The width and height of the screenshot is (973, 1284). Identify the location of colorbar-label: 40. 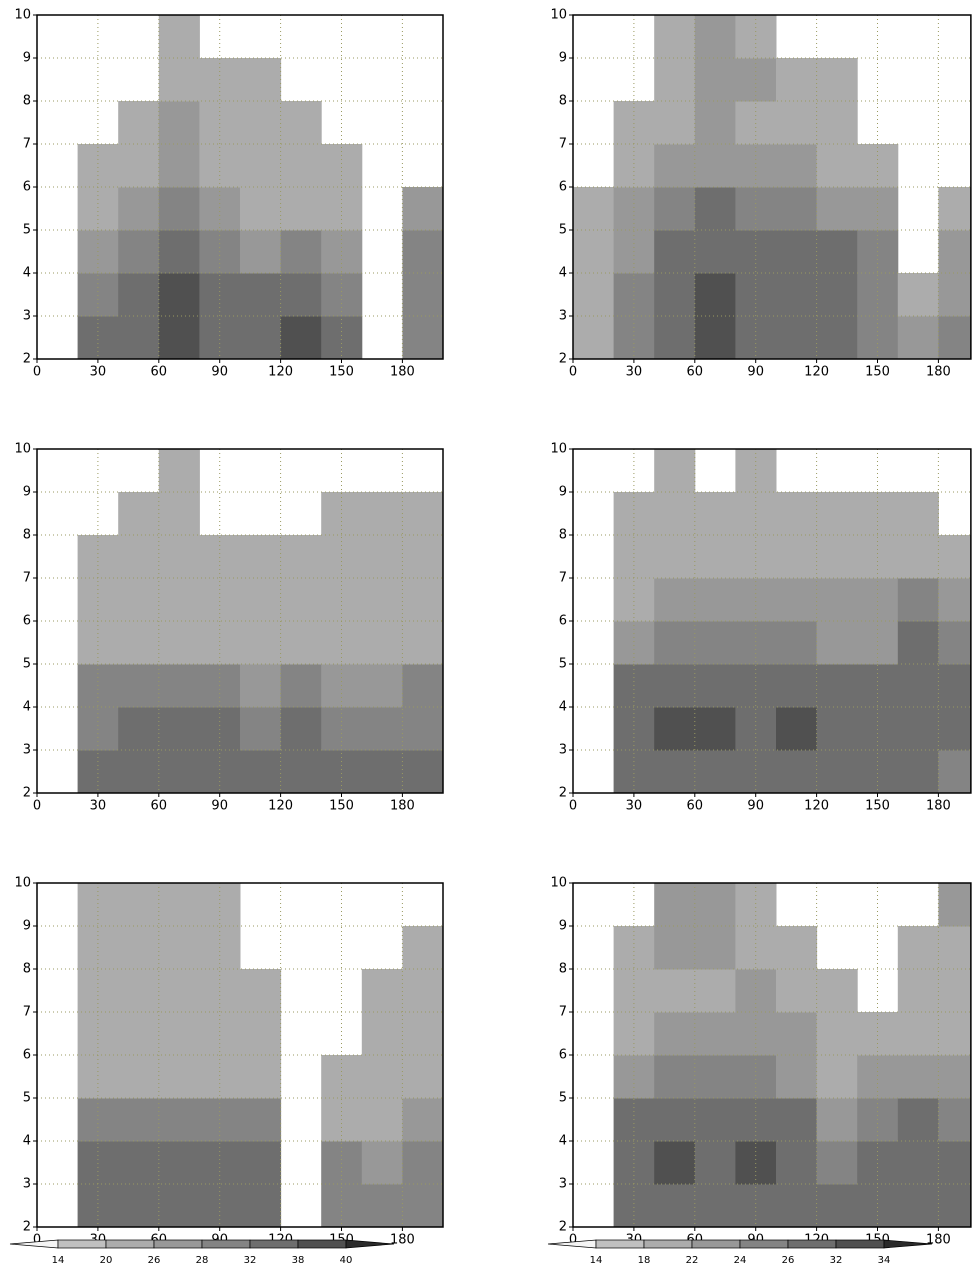
(346, 1260).